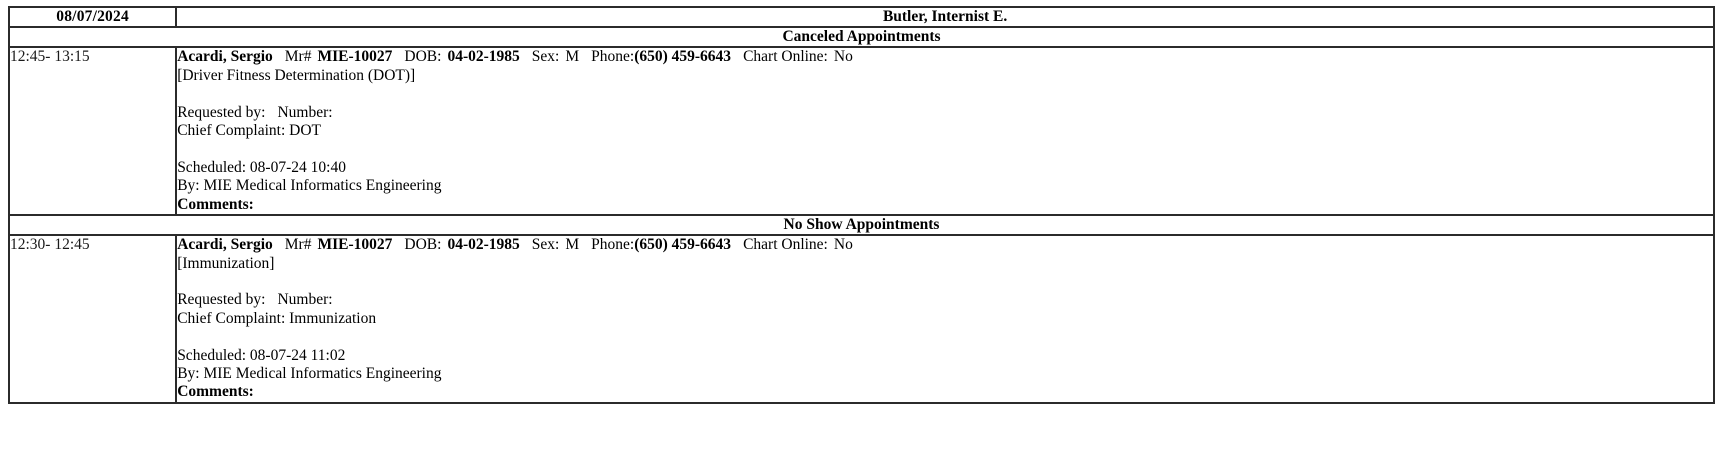 This screenshot has width=1726, height=456. I want to click on report-header-row: 08/07/2024 Butler, Internist E., so click(861, 17).